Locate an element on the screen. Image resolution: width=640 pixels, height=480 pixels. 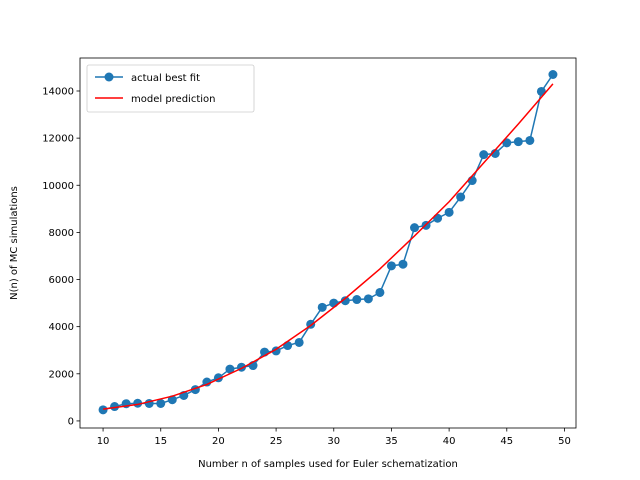
x-tick-label: 35 is located at coordinates (391, 441).